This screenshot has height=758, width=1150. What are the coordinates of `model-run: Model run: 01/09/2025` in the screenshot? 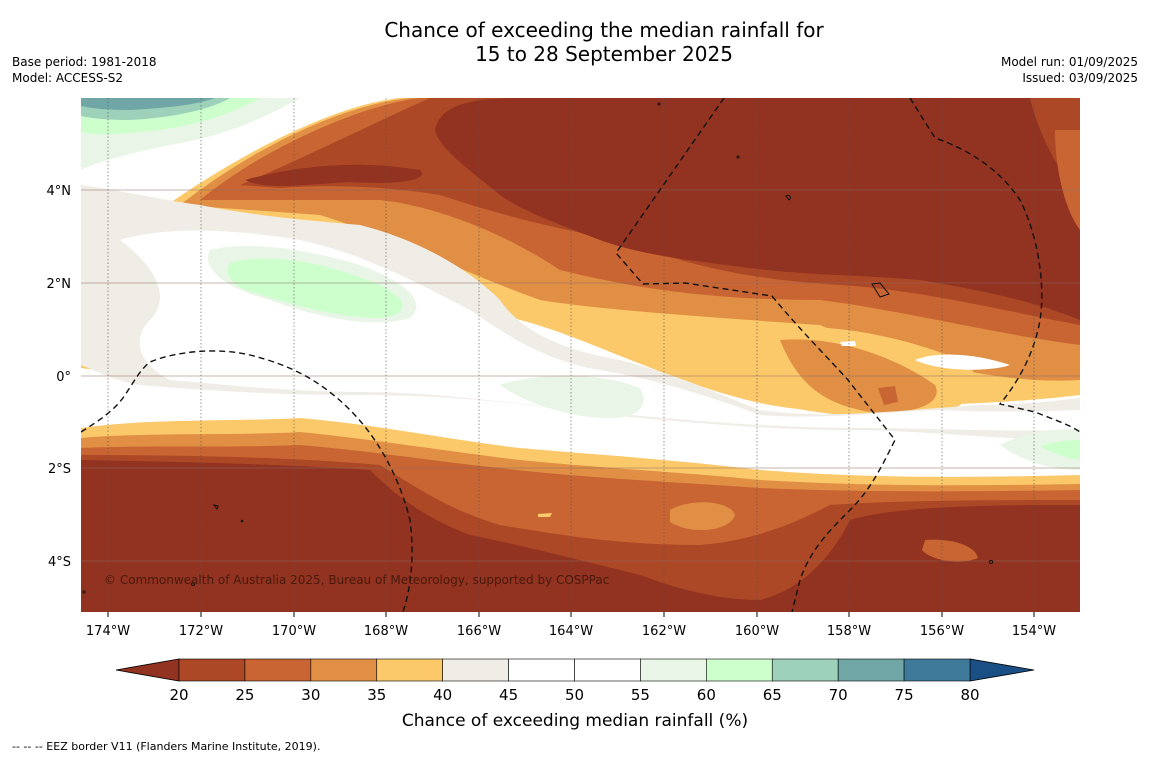 It's located at (1069, 62).